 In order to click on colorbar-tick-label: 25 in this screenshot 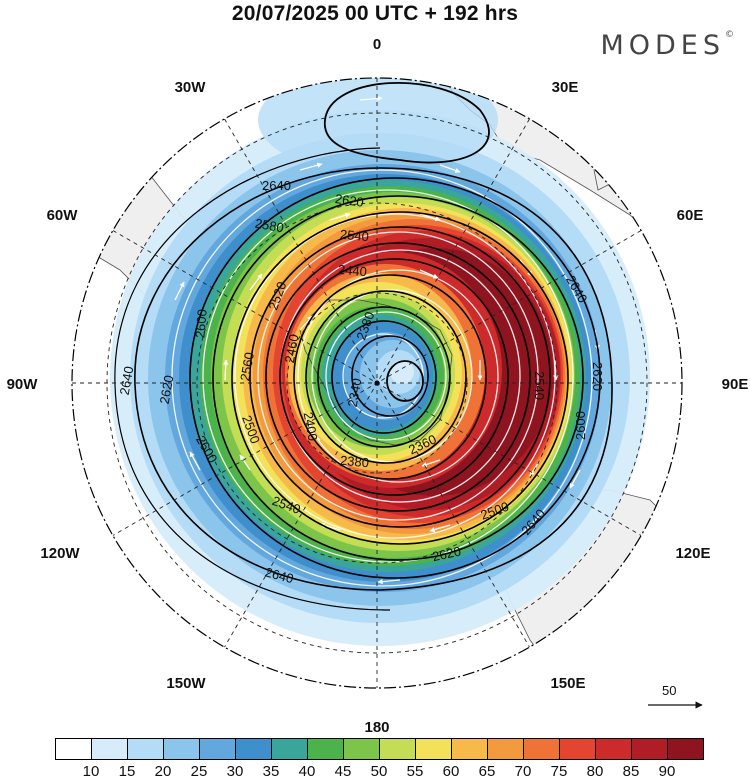, I will do `click(199, 771)`.